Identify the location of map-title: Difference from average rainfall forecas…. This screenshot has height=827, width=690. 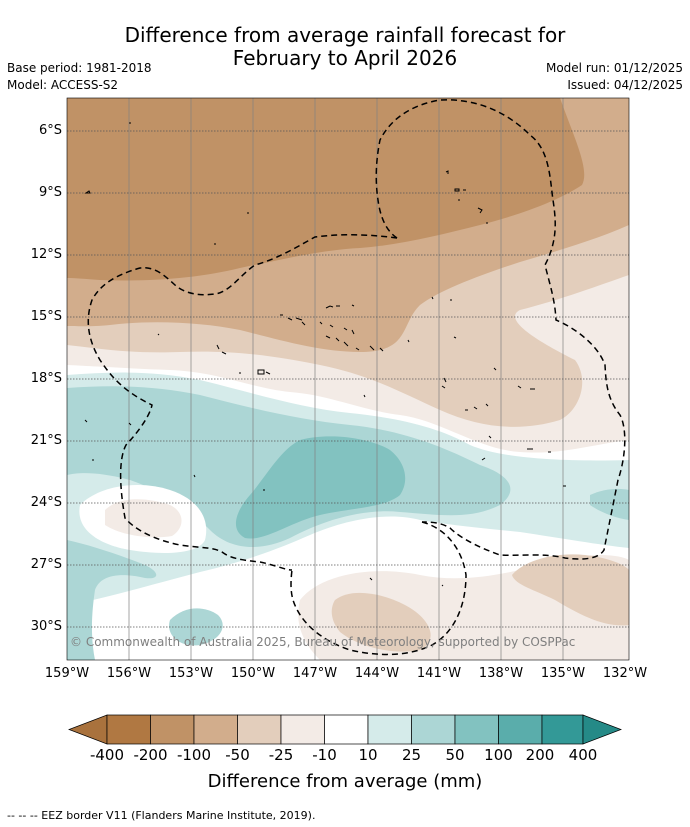
(345, 47).